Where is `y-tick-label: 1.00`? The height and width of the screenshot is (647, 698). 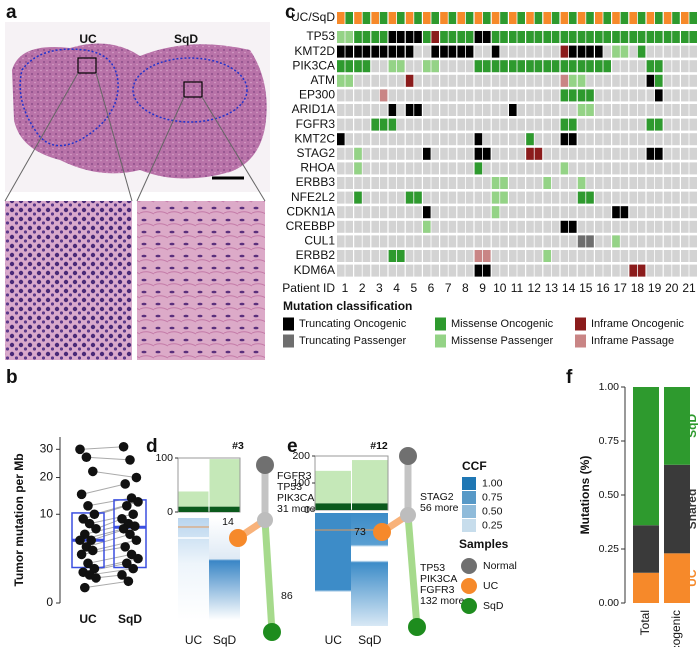 y-tick-label: 1.00 is located at coordinates (609, 387).